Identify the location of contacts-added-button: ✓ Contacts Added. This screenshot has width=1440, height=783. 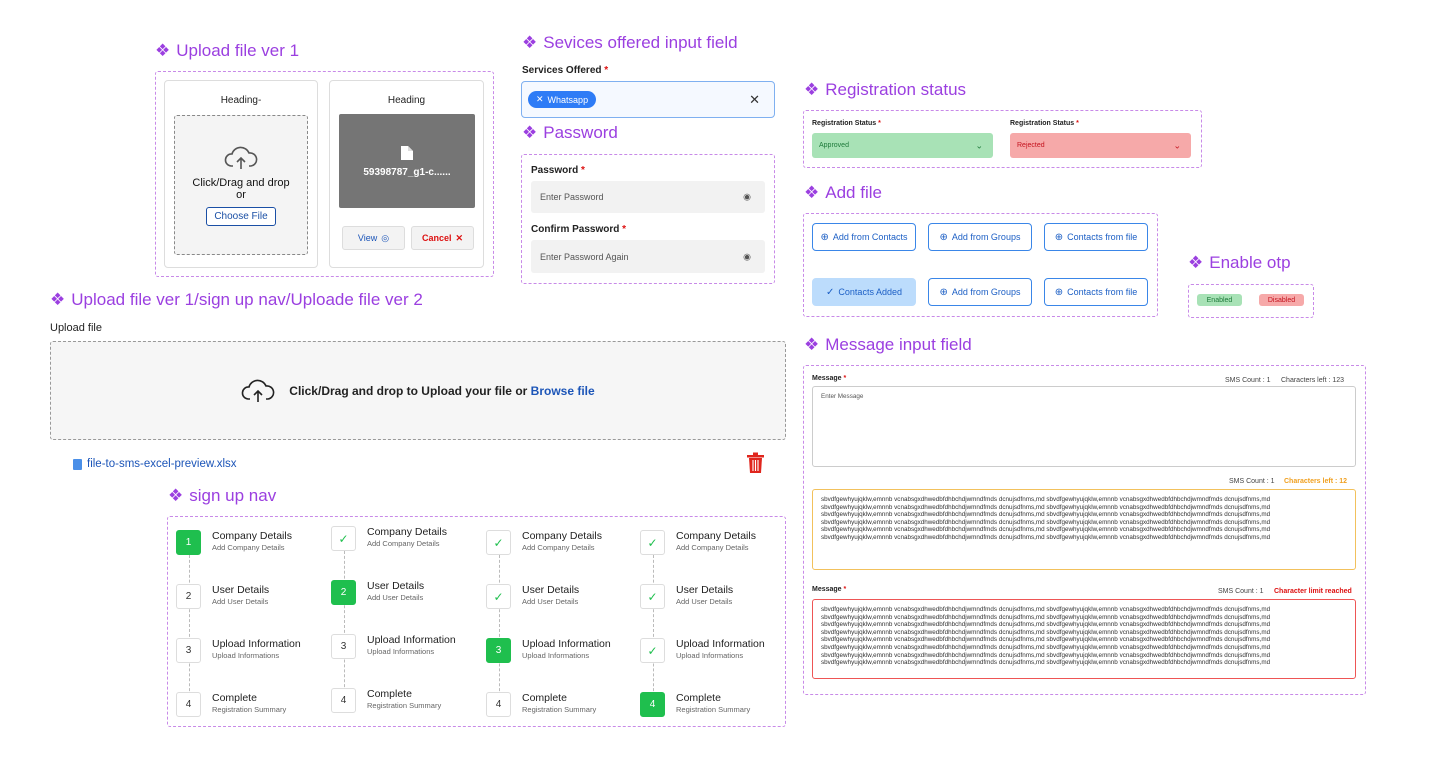
(864, 292).